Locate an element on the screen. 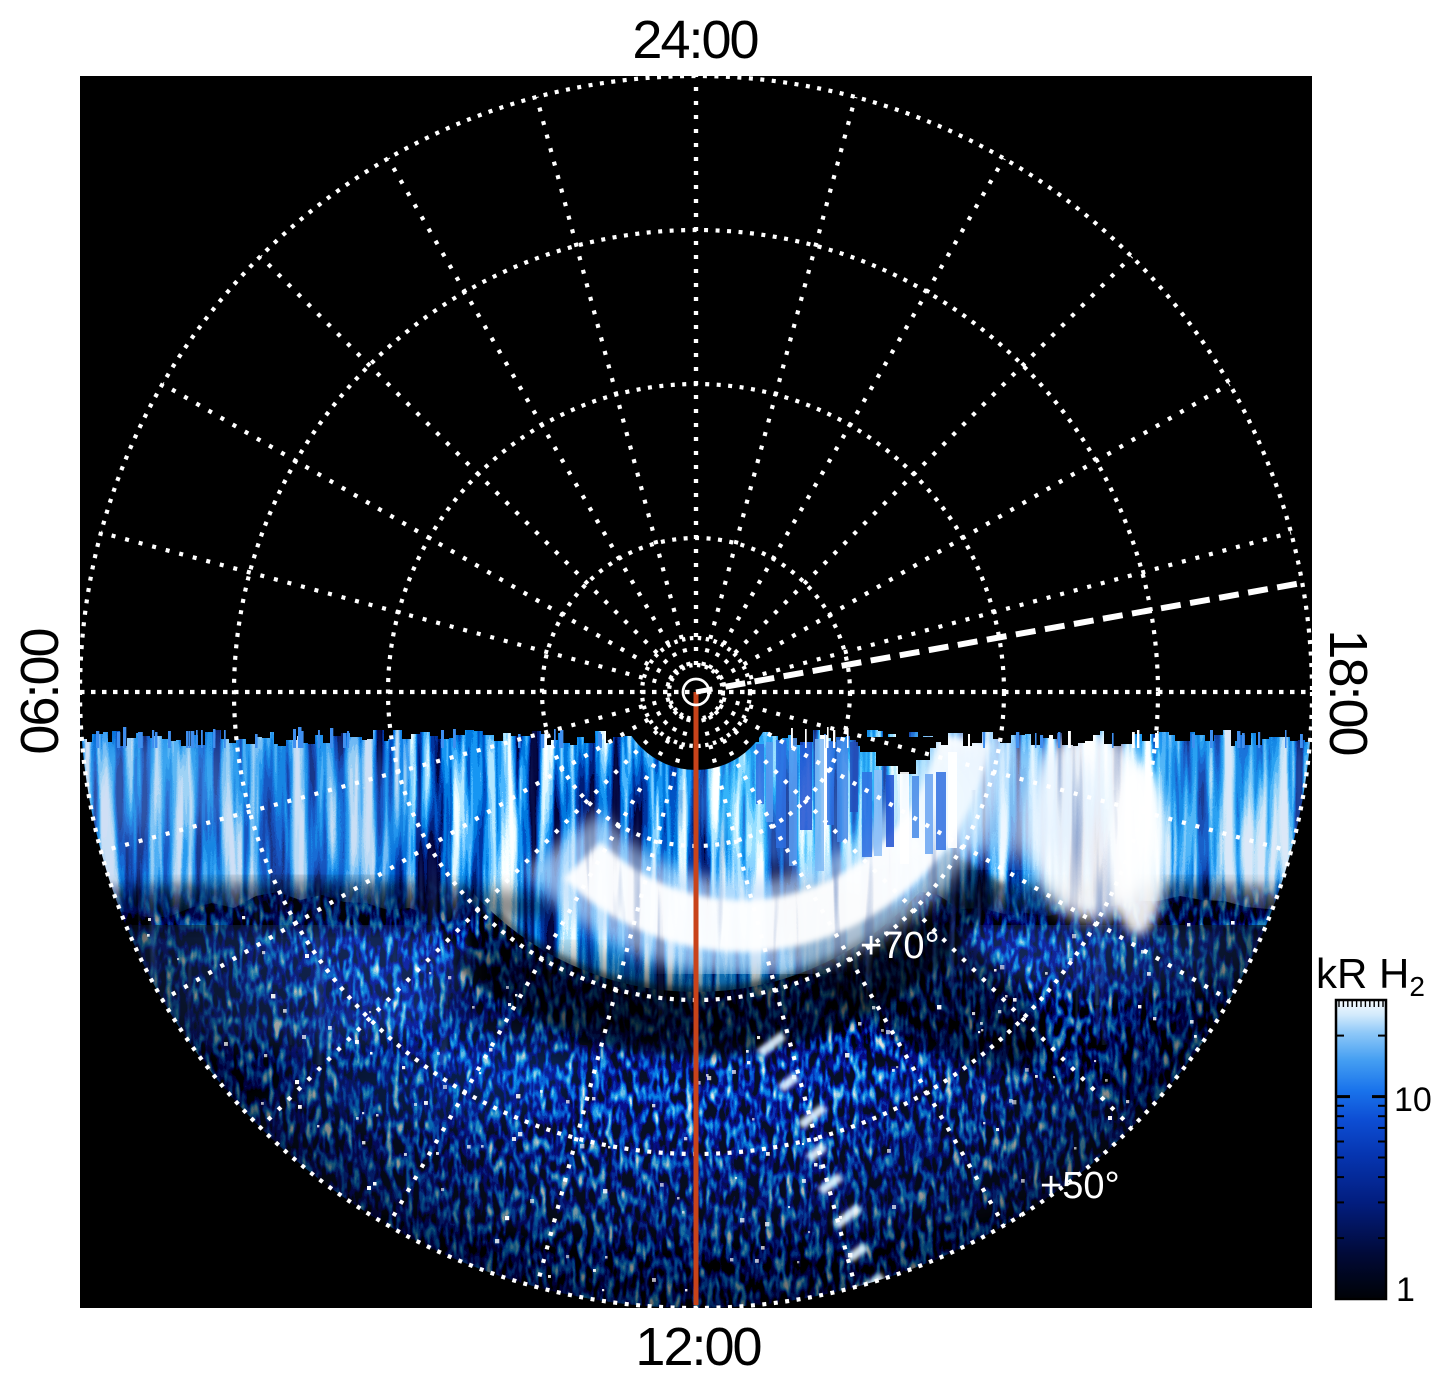 The width and height of the screenshot is (1447, 1389). svg-text: 18:00 is located at coordinates (1348, 691).